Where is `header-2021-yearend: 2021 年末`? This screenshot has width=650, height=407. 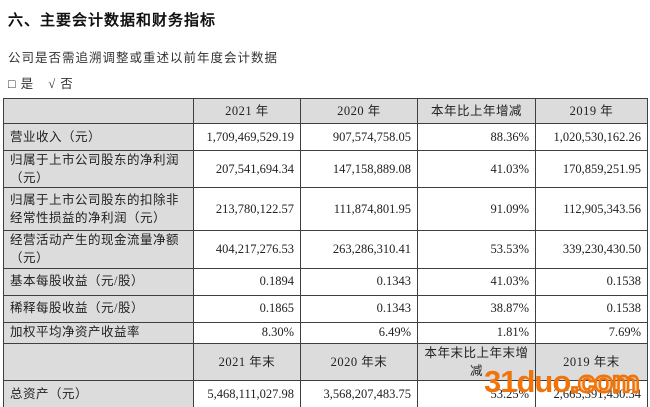 header-2021-yearend: 2021 年末 is located at coordinates (247, 361).